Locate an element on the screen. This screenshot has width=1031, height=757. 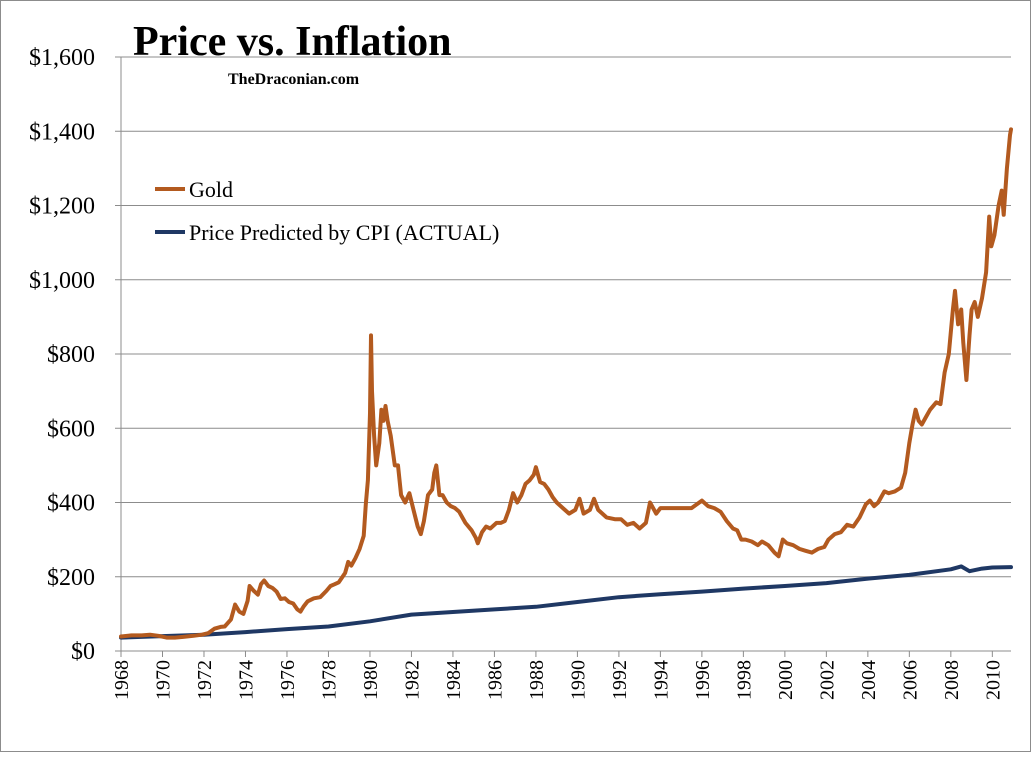
x-tick-label: 1988 is located at coordinates (537, 680).